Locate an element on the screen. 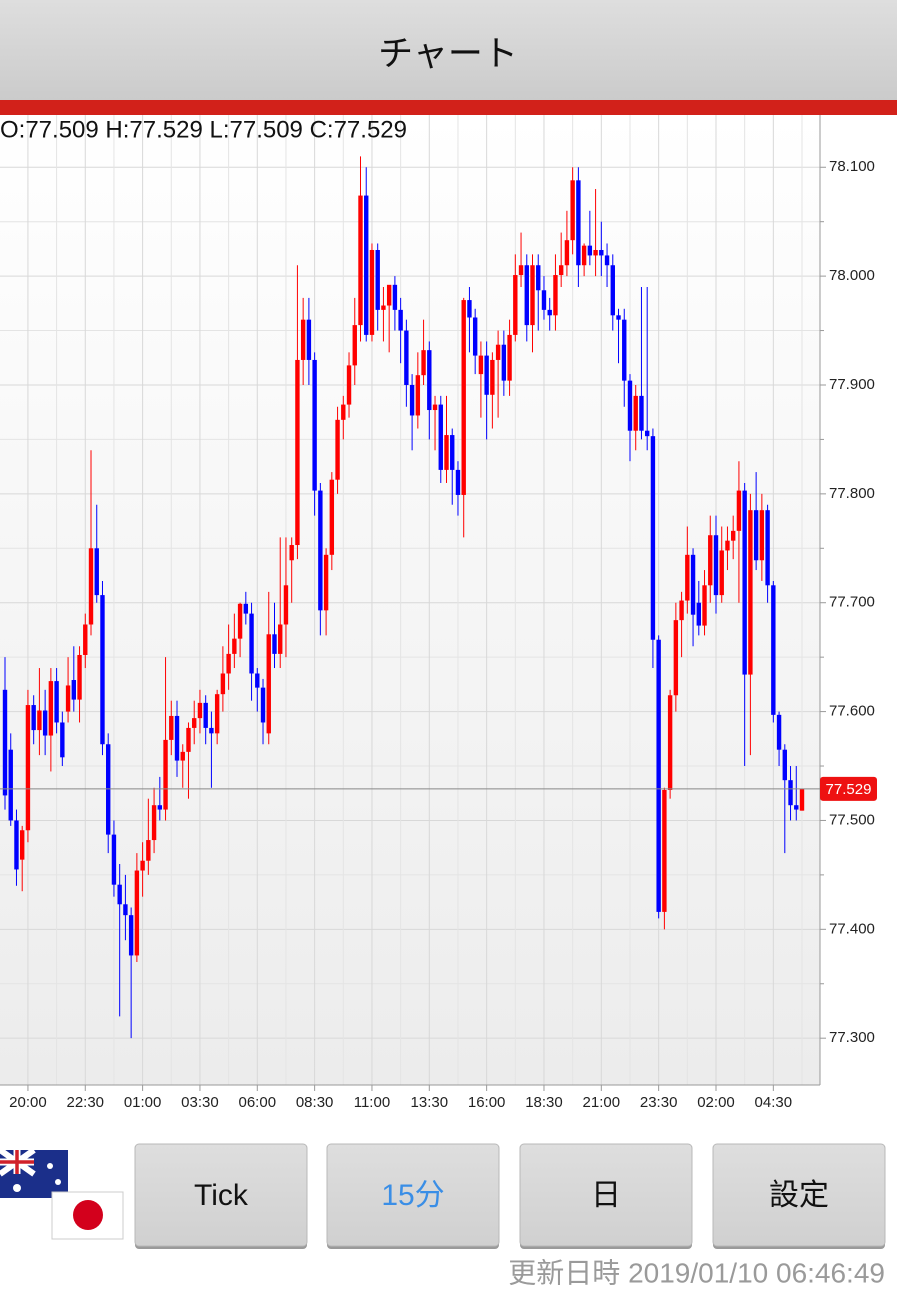 The height and width of the screenshot is (1297, 897). au-flag-cross is located at coordinates (17, 1162).